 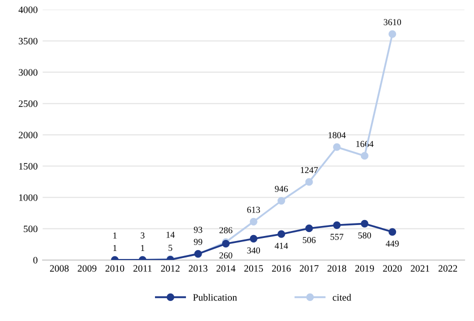 I want to click on data-label: 3610, so click(x=393, y=22).